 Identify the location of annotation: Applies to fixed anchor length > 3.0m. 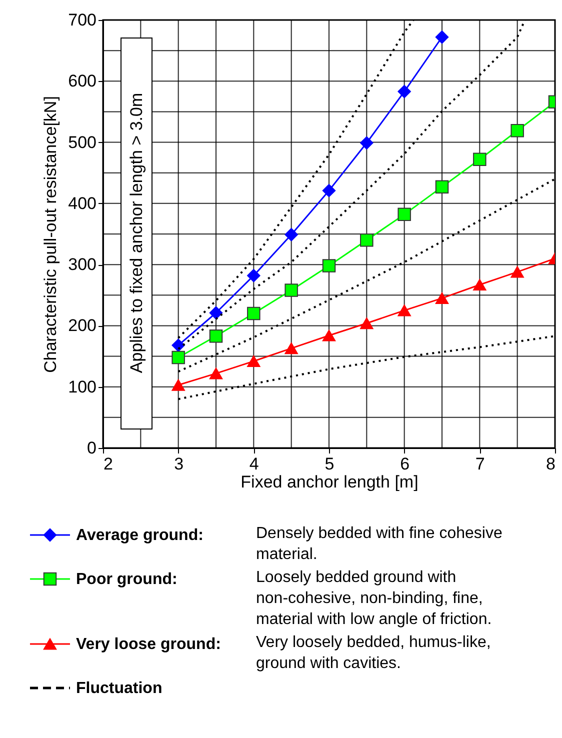
(136, 233).